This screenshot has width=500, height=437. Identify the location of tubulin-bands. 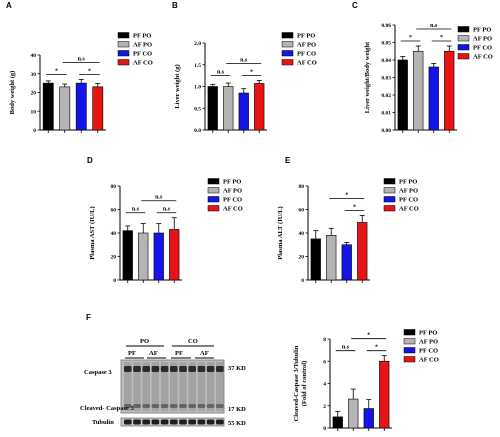
(174, 422).